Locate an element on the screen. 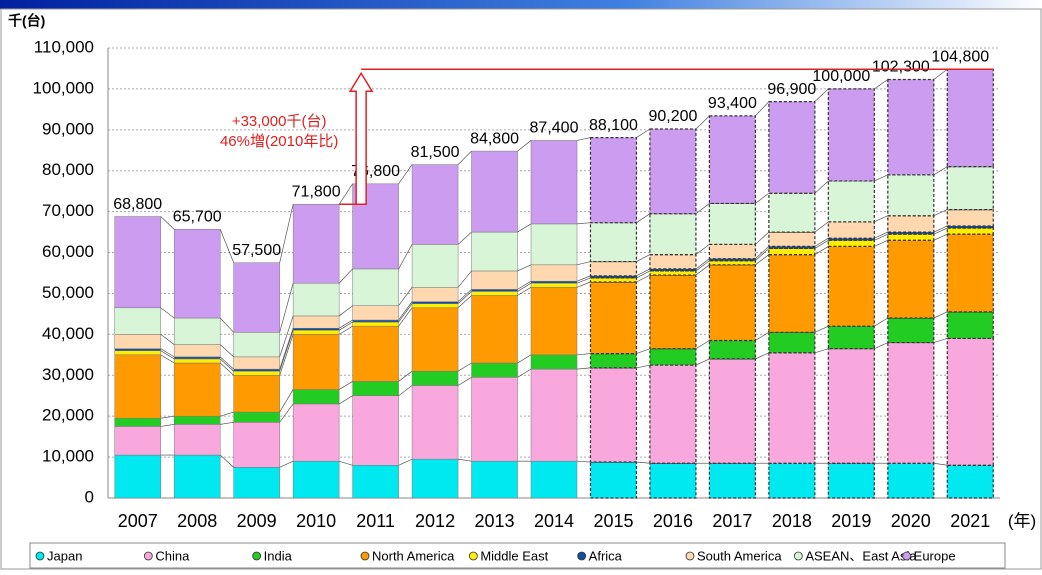  x-tick-label: 2014 is located at coordinates (554, 521).